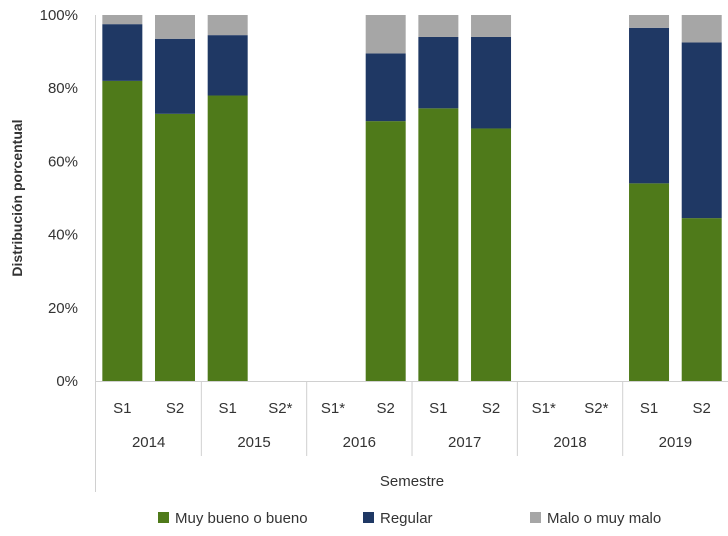  I want to click on year-label: 2015, so click(253, 442).